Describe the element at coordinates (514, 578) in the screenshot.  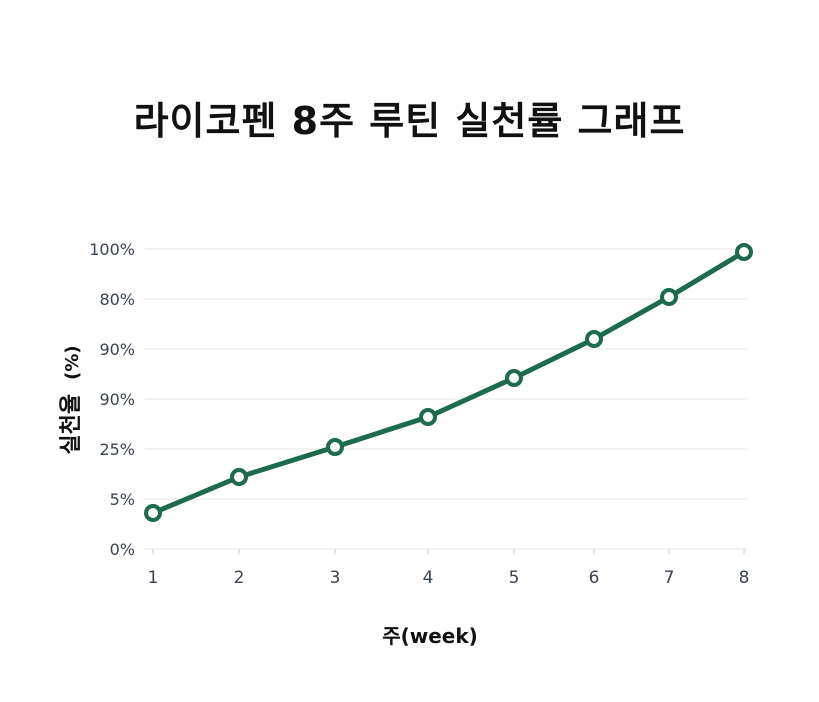
I see `x-tick-label: 5` at that location.